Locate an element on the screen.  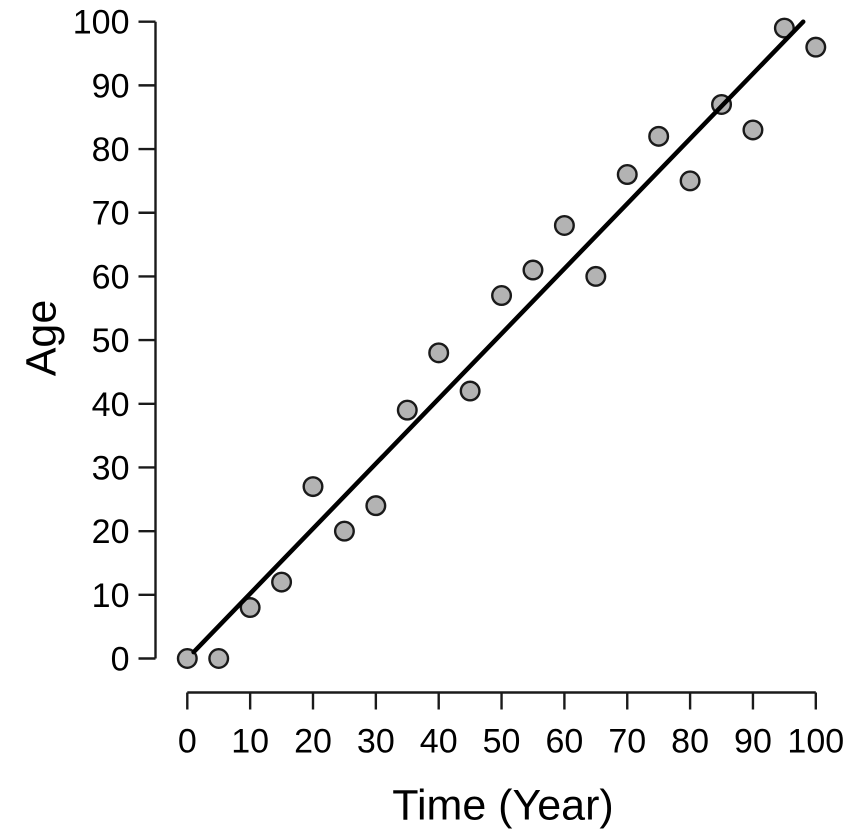
x-tick-label: 10 is located at coordinates (250, 742).